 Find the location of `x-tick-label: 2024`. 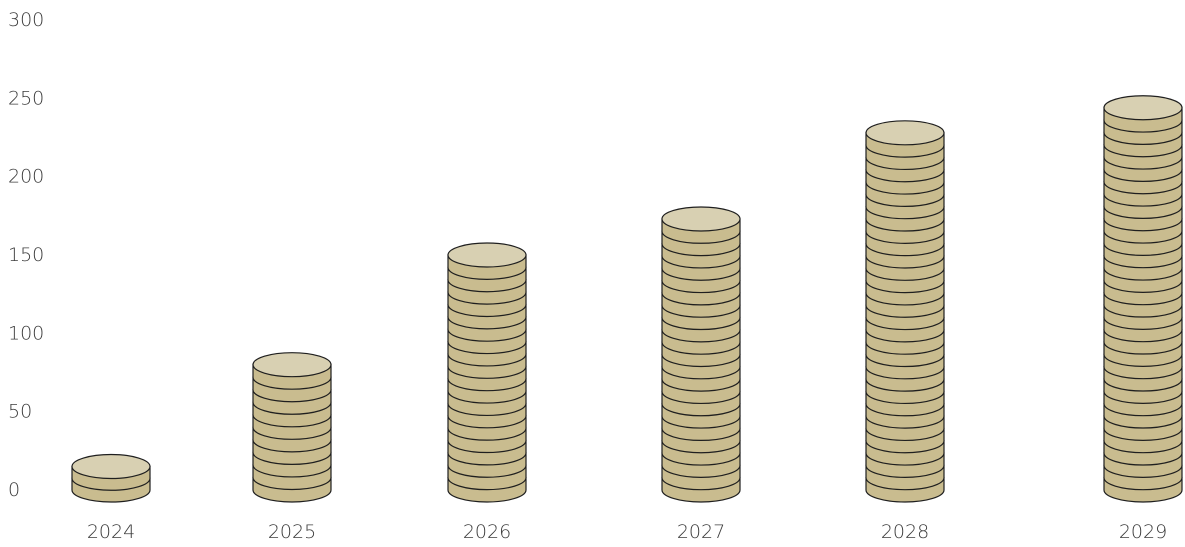

x-tick-label: 2024 is located at coordinates (111, 532).